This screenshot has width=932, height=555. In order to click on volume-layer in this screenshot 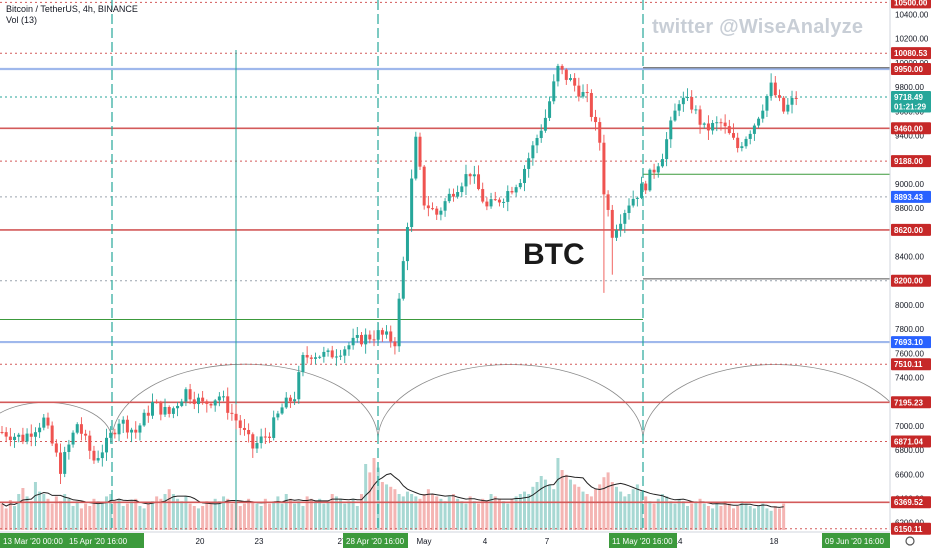, I will do `click(393, 494)`.